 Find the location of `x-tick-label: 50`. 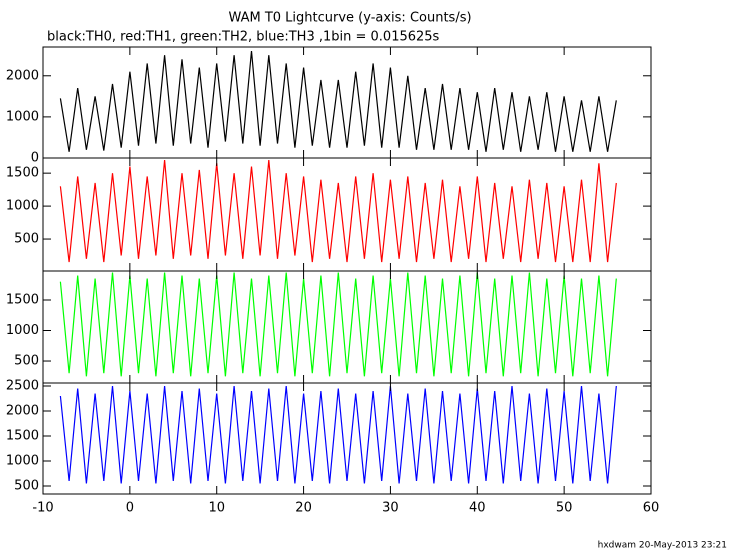

x-tick-label: 50 is located at coordinates (564, 508).